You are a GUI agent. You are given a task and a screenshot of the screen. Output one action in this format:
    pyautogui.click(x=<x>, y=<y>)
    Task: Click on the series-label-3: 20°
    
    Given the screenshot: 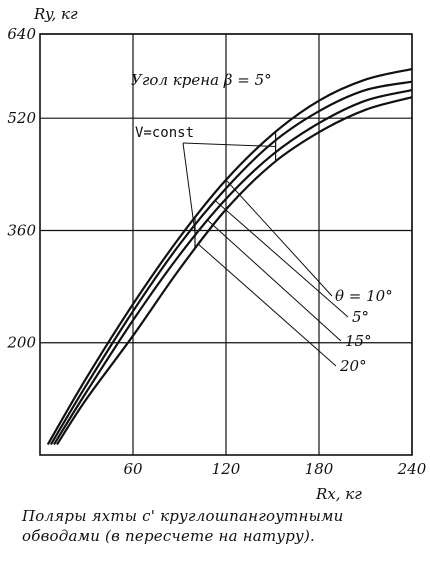 What is the action you would take?
    pyautogui.click(x=353, y=366)
    